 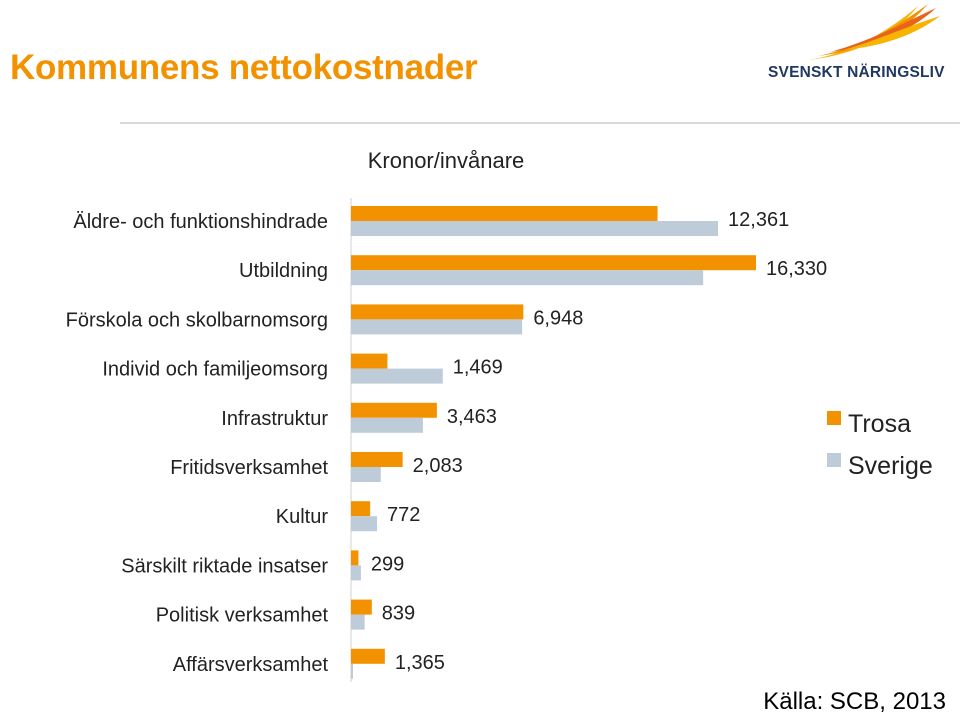 I want to click on data-label-trosa: 772, so click(x=403, y=515).